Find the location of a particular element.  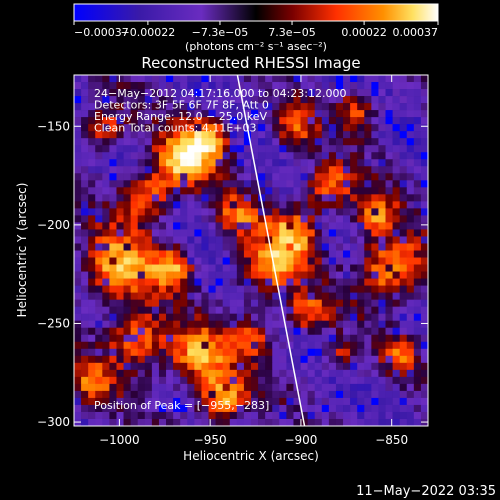

y-tick-label: −300 is located at coordinates (53, 422).